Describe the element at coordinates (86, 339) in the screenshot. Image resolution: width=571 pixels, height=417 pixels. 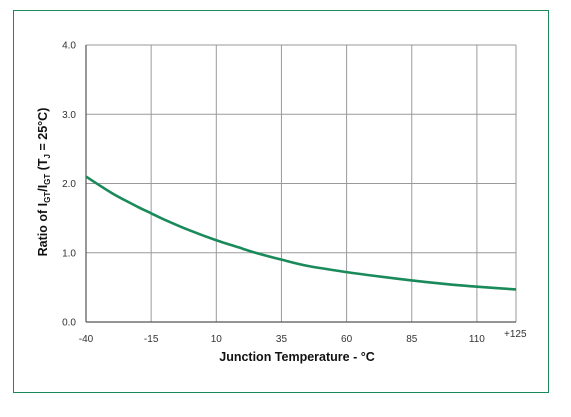
I see `x-tick-label: -40` at that location.